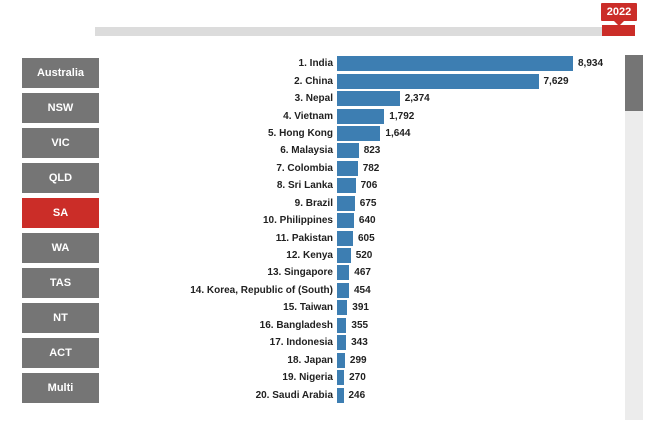 This screenshot has height=437, width=660. What do you see at coordinates (398, 220) in the screenshot?
I see `chart-row: 10. Philippines 640` at bounding box center [398, 220].